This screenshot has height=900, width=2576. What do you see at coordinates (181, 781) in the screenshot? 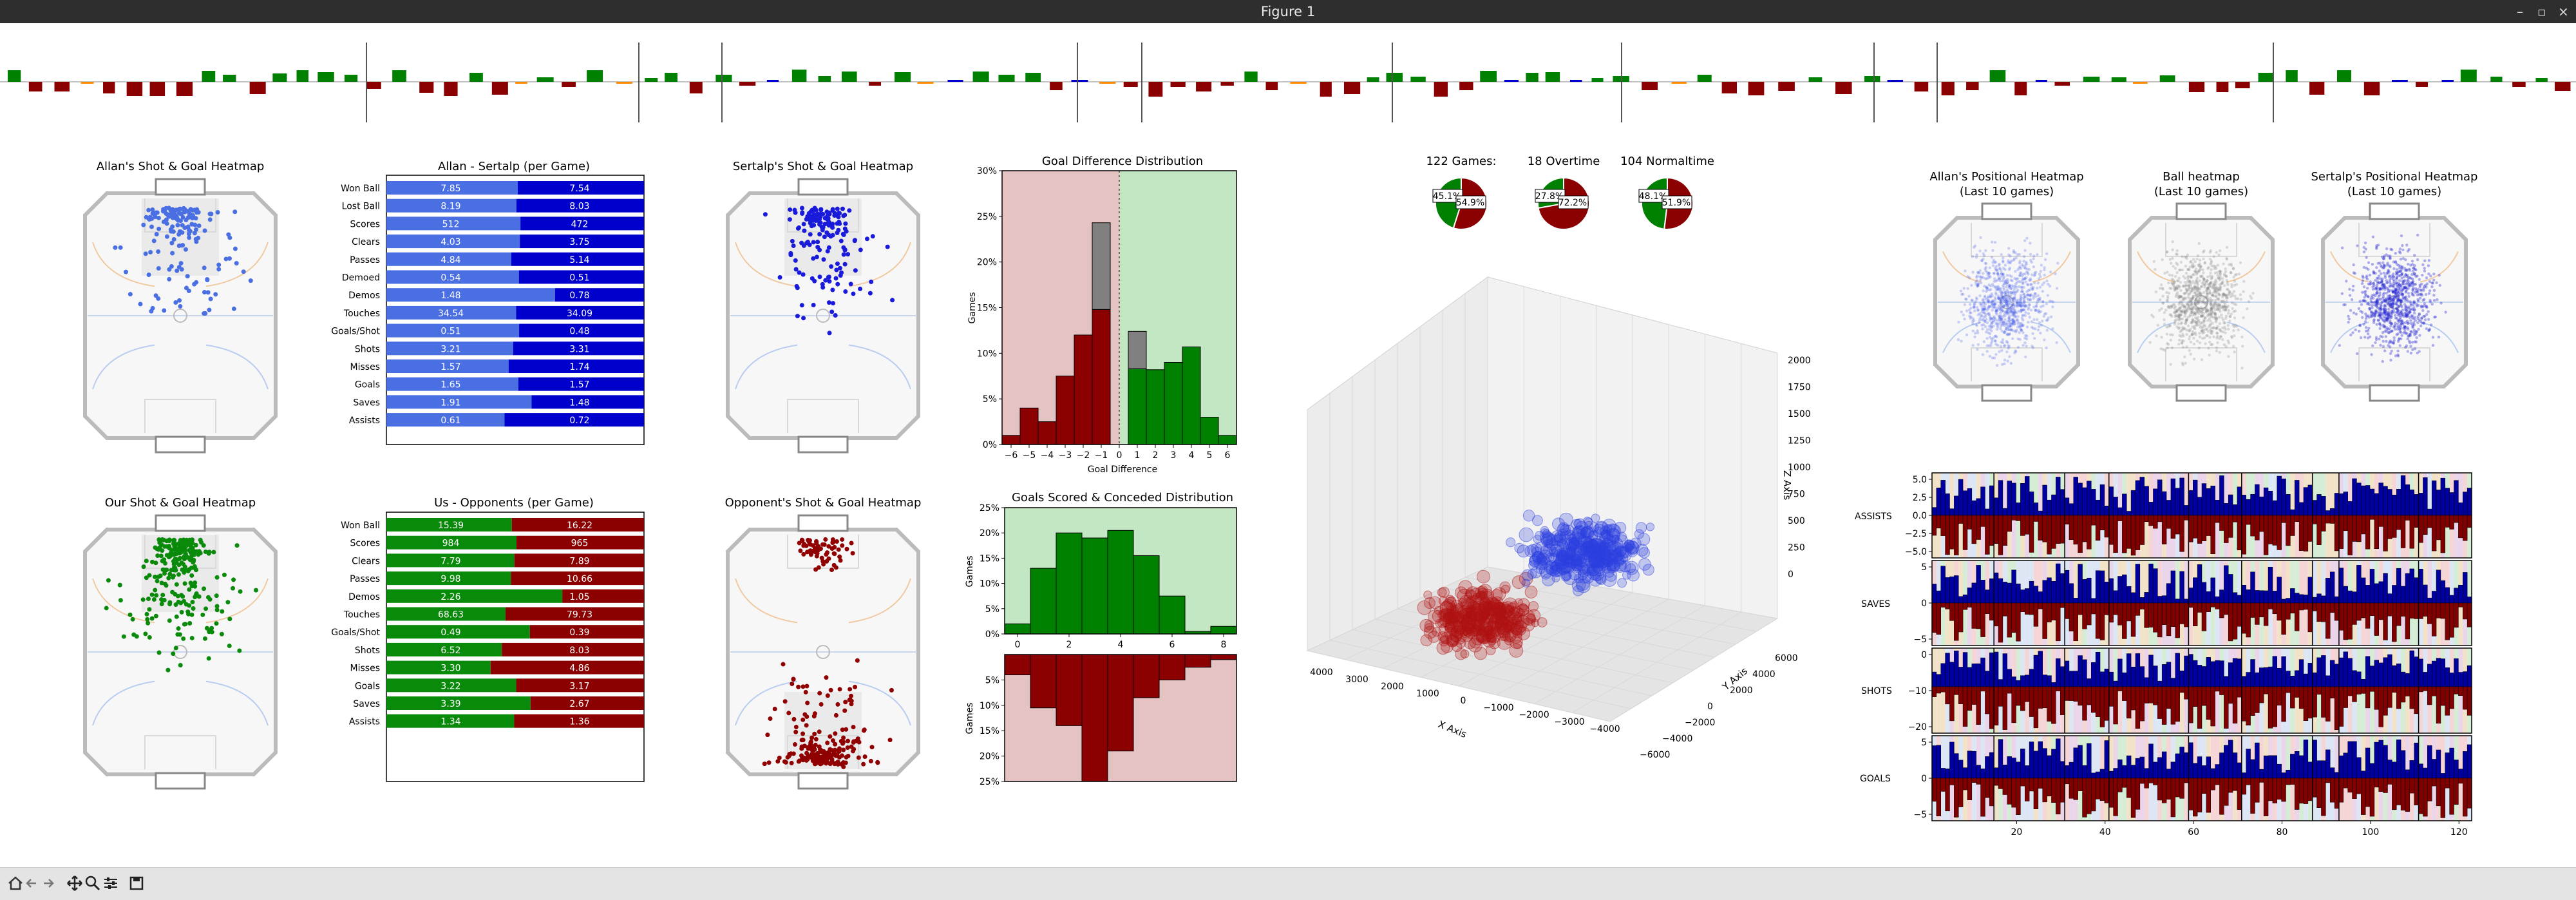
I see `goal-box` at bounding box center [181, 781].